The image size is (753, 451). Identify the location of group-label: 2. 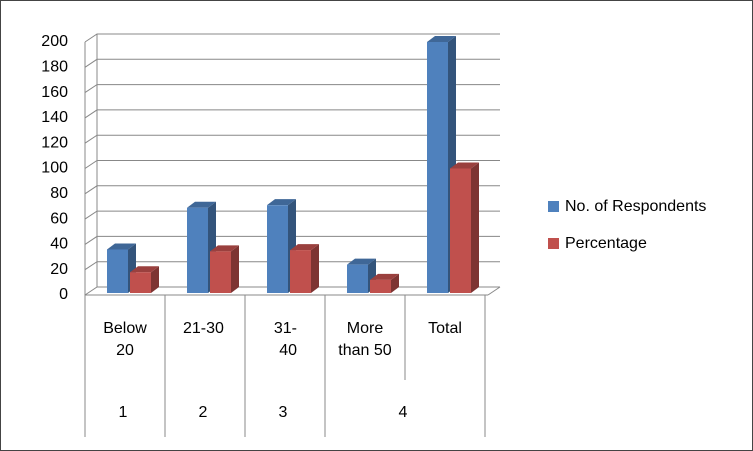
(203, 412).